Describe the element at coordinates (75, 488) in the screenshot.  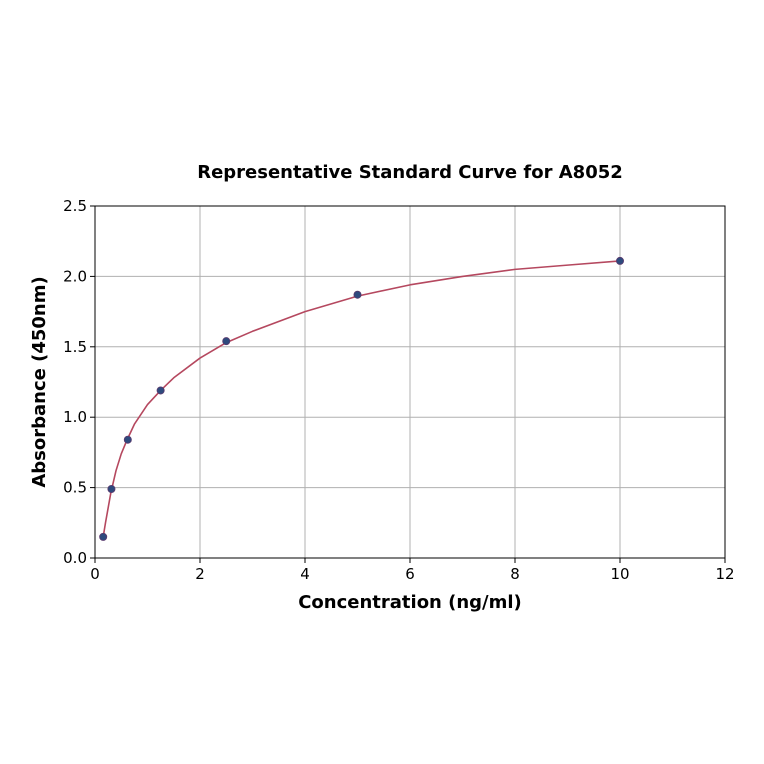
I see `y-tick-label: 0.5` at that location.